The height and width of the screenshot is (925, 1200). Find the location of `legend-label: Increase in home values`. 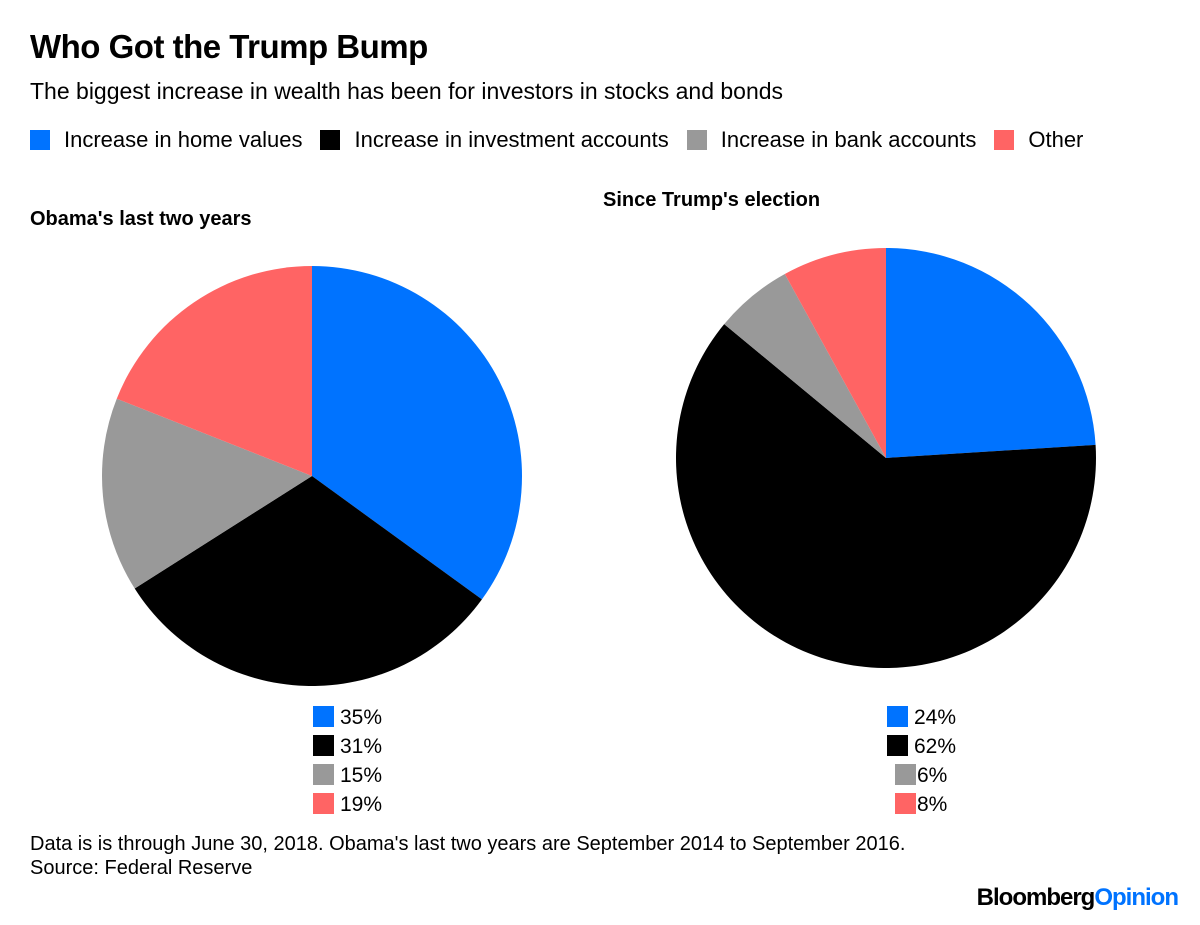

legend-label: Increase in home values is located at coordinates (183, 139).